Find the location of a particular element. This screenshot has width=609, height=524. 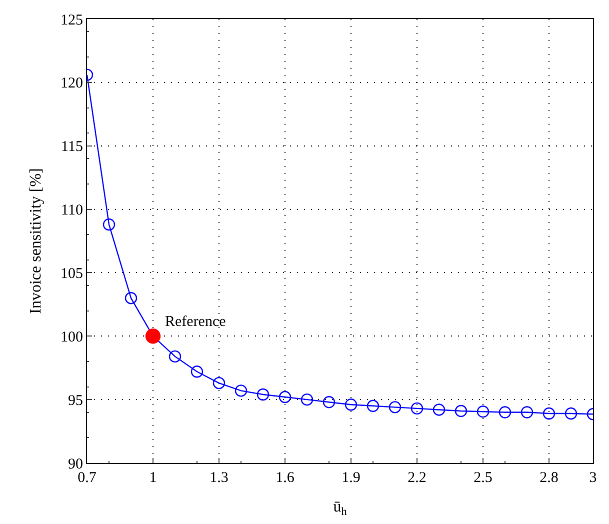

y-tick-label: 110 is located at coordinates (72, 210).